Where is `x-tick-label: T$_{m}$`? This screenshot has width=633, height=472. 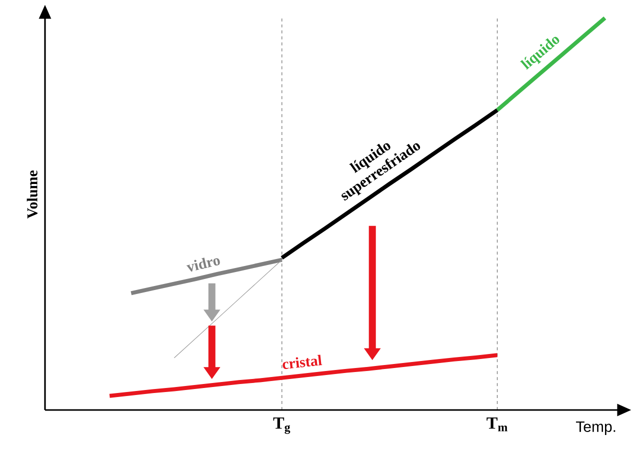 x-tick-label: T$_{m}$ is located at coordinates (497, 425).